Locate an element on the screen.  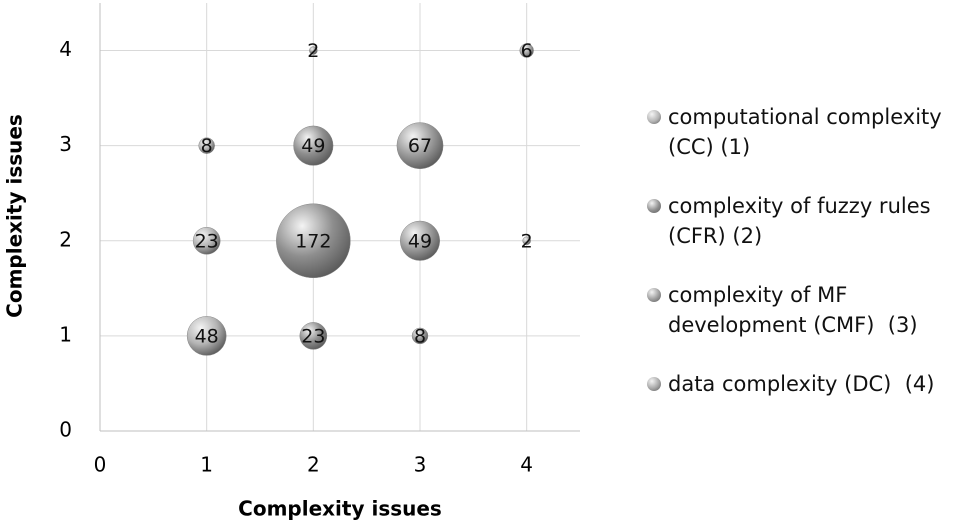
y-tick-label: 0 is located at coordinates (65, 430).